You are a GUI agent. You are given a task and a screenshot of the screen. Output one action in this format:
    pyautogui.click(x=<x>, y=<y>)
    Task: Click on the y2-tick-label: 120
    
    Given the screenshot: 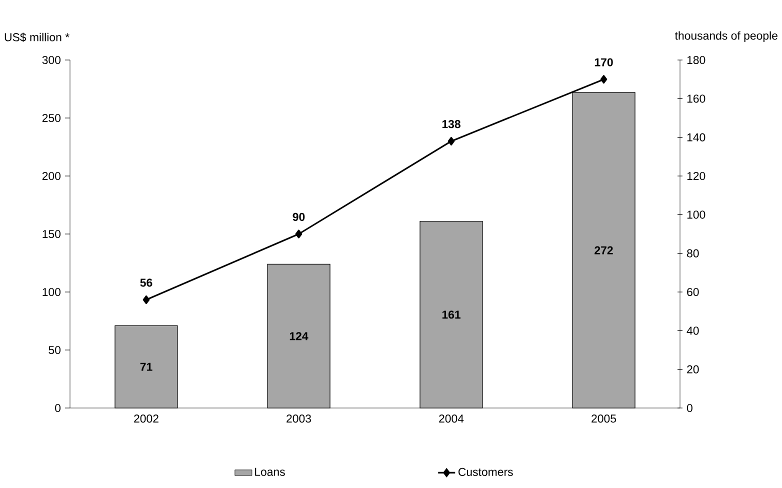 What is the action you would take?
    pyautogui.click(x=696, y=176)
    